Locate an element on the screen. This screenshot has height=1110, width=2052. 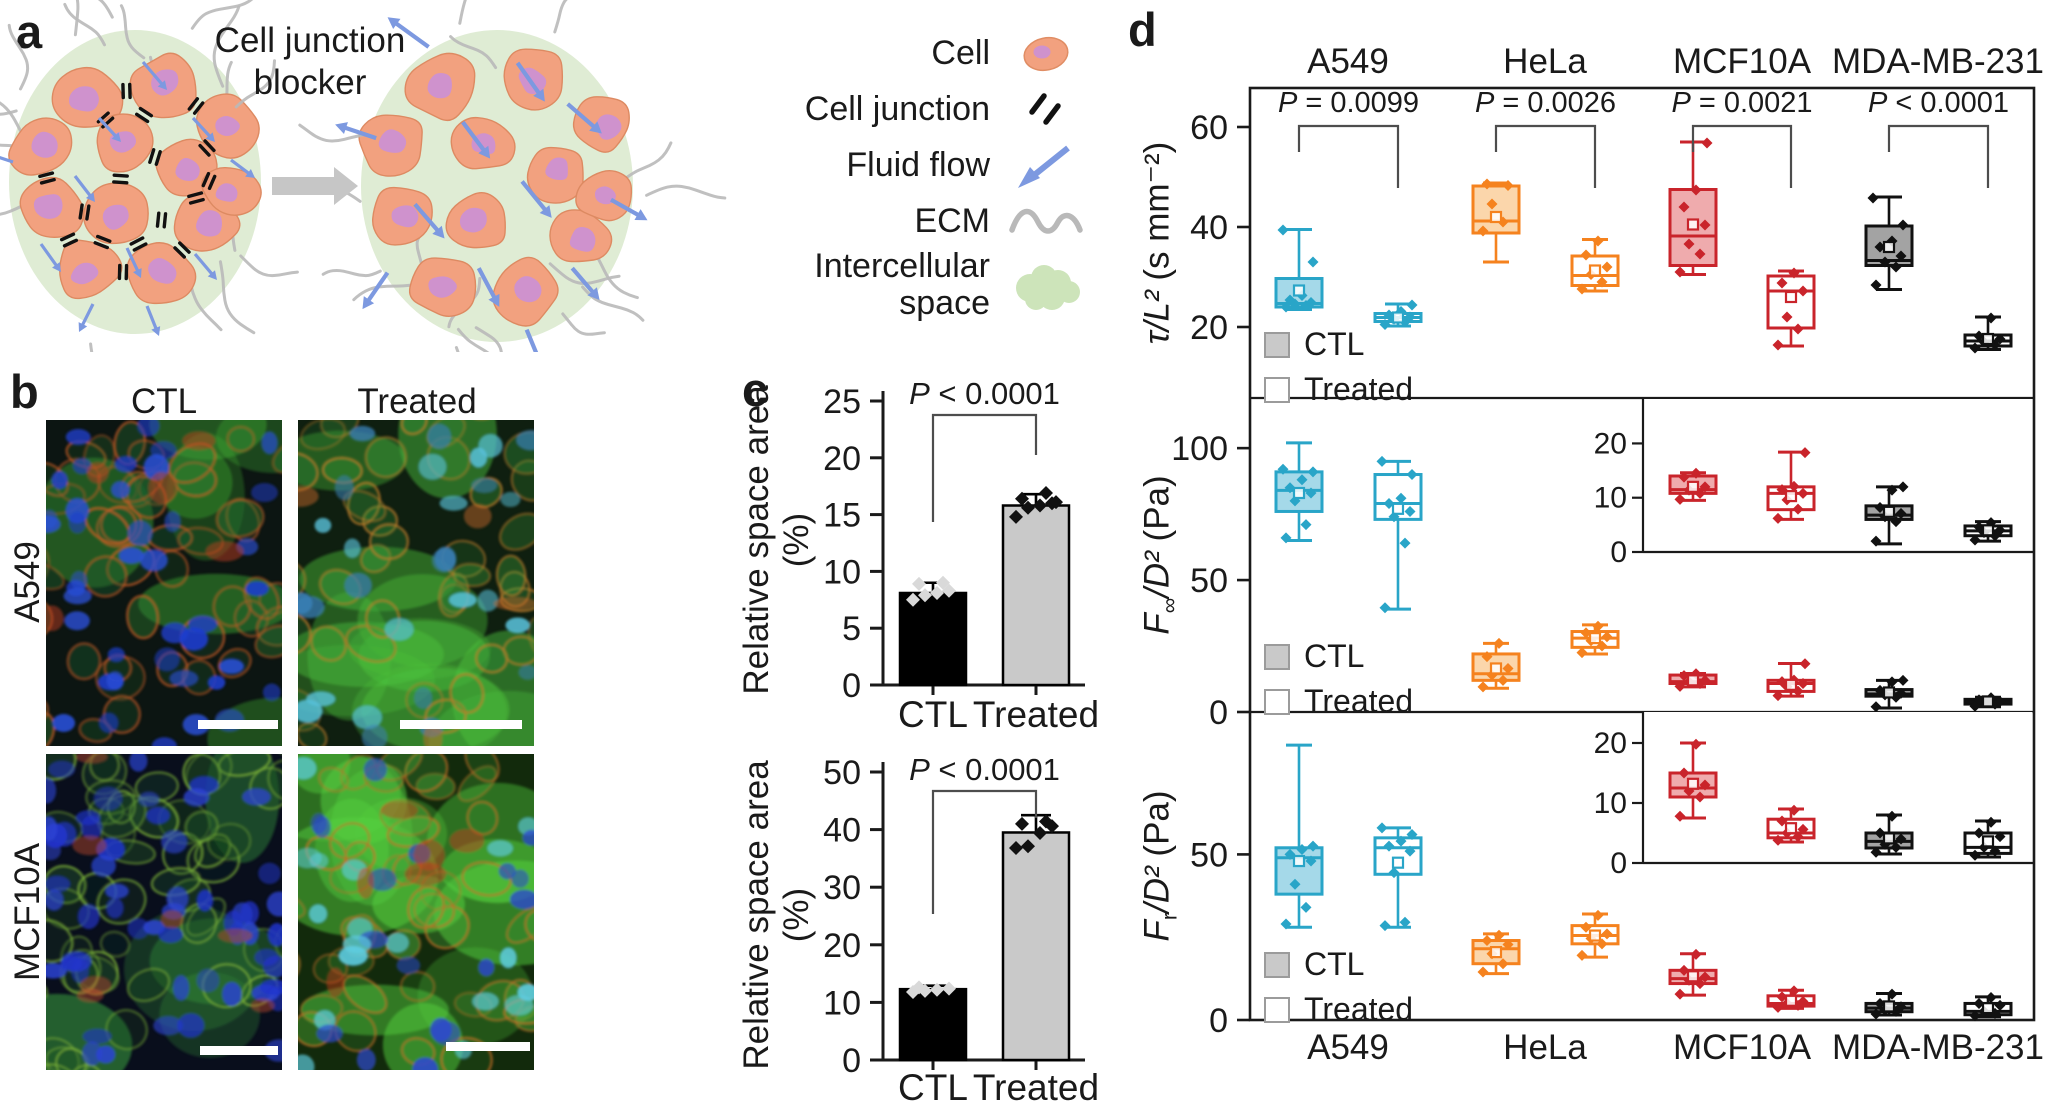
cell-junction-diagram is located at coordinates (363, 176).